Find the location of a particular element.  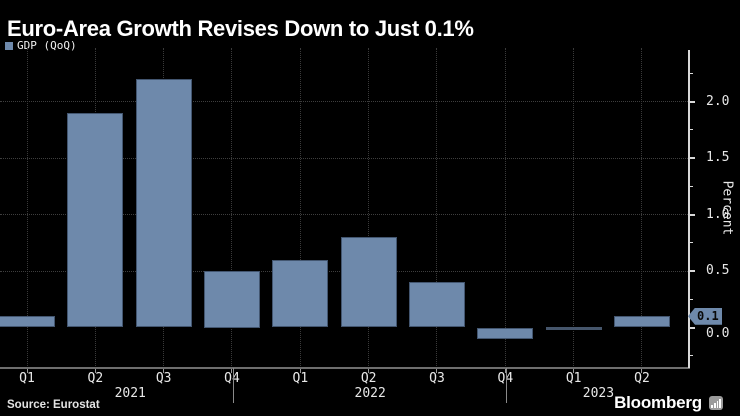

legend: GDP (QoQ) is located at coordinates (41, 45).